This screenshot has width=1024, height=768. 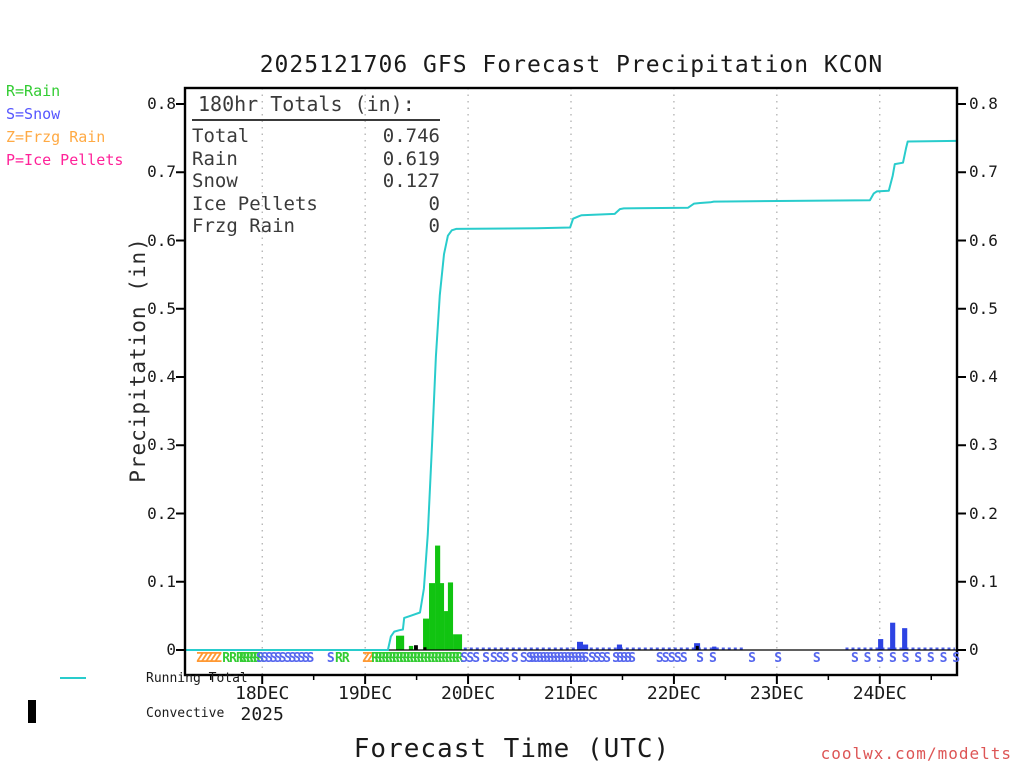 I want to click on x-tick-label: 21DEC, so click(x=571, y=693).